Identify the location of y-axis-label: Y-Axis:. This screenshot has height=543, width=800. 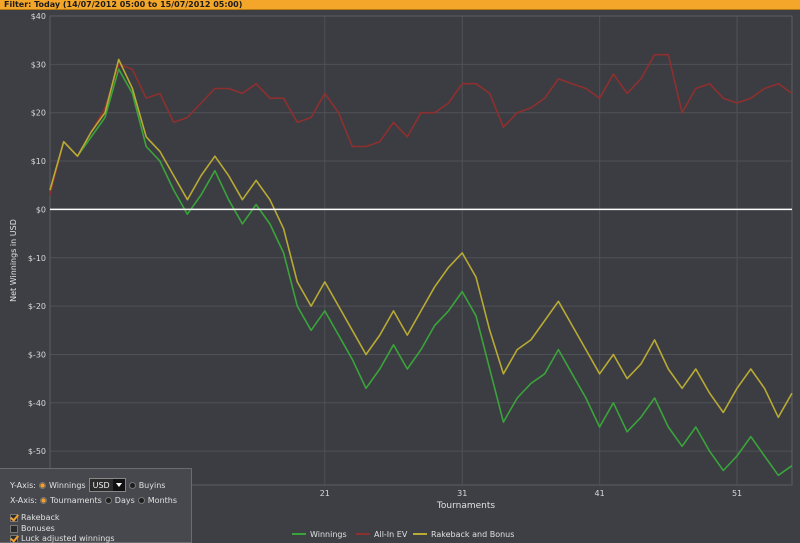
(23, 485).